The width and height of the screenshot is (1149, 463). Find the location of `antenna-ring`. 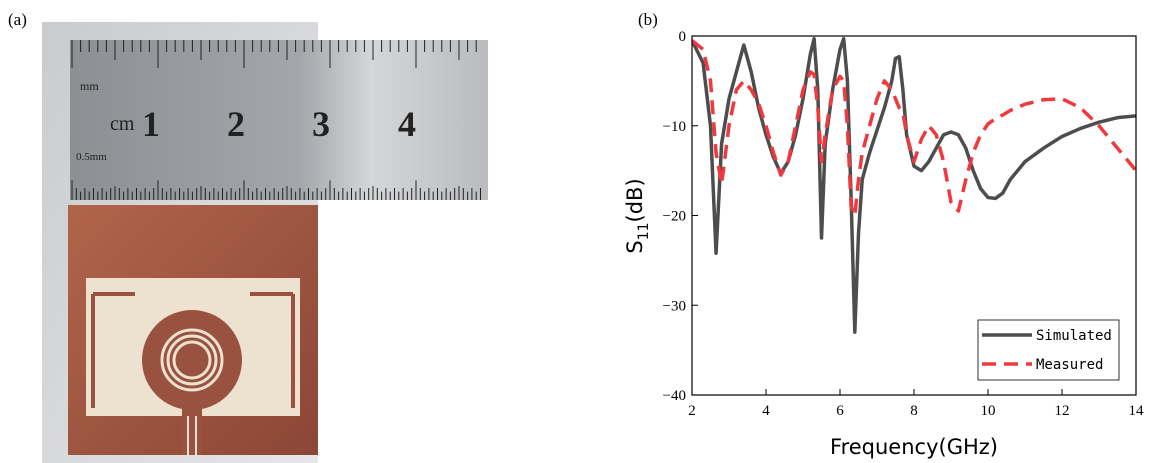

antenna-ring is located at coordinates (192, 360).